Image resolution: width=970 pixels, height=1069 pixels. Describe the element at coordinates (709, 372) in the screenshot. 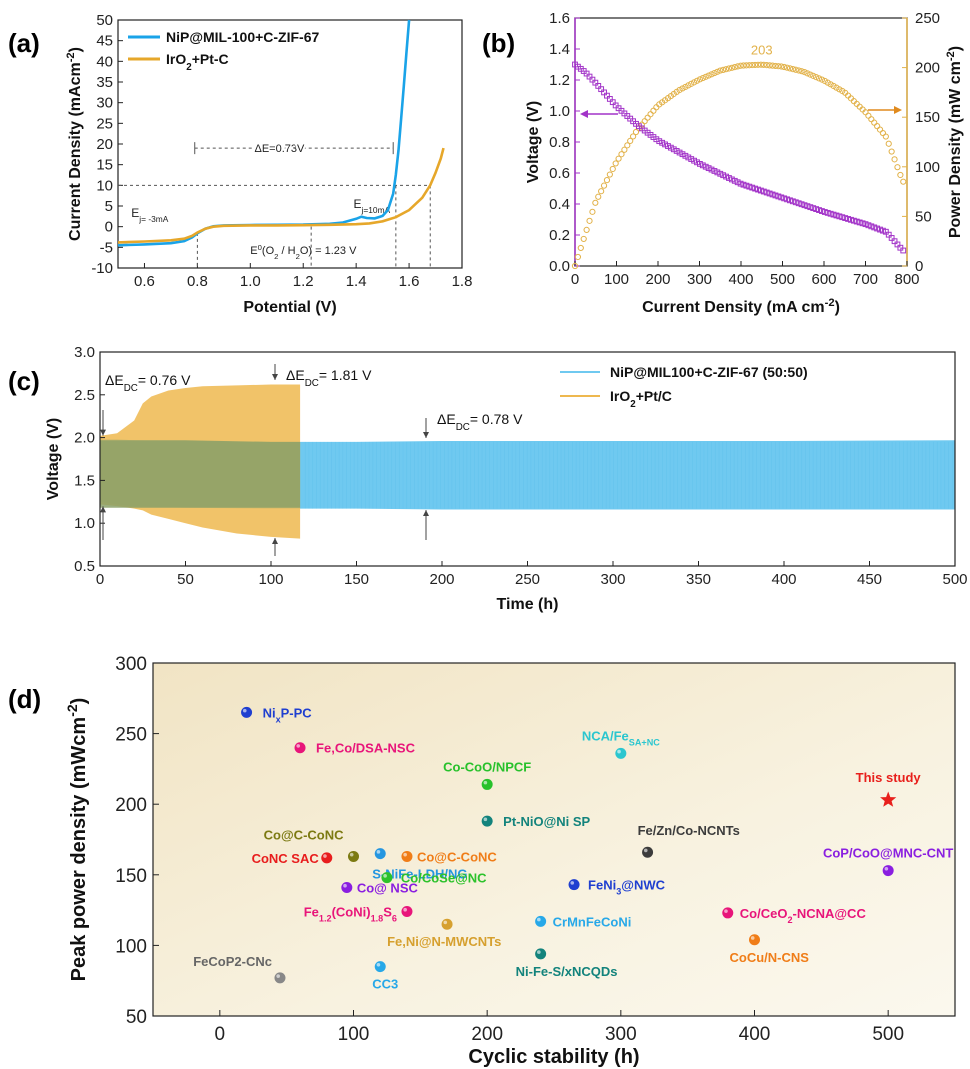

I see `legend-label: NiP@MIL100+C-ZIF-67 (50:50)` at that location.